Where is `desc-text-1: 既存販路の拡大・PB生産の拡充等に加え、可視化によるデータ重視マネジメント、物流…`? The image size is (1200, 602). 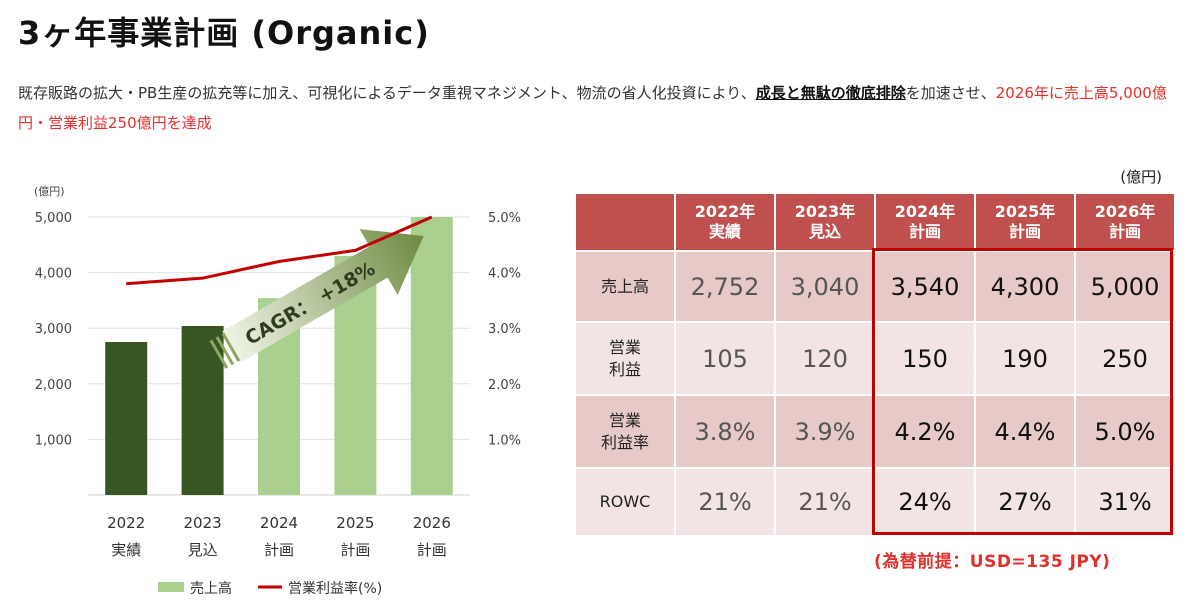 desc-text-1: 既存販路の拡大・PB生産の拡充等に加え、可視化によるデータ重視マネジメント、物流… is located at coordinates (387, 93).